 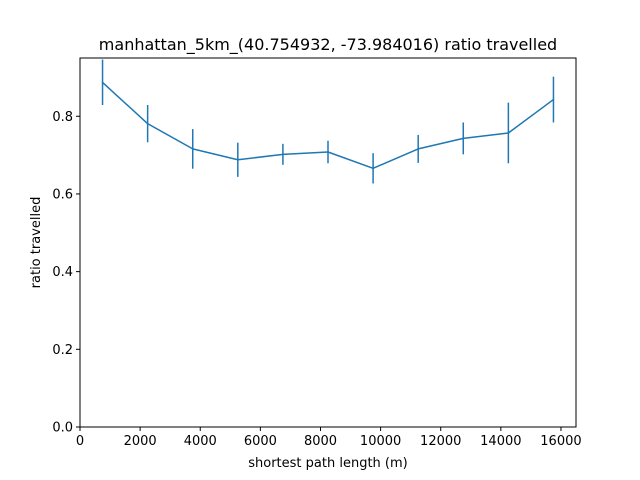 I want to click on y-tick-label: 0.2, so click(x=62, y=350).